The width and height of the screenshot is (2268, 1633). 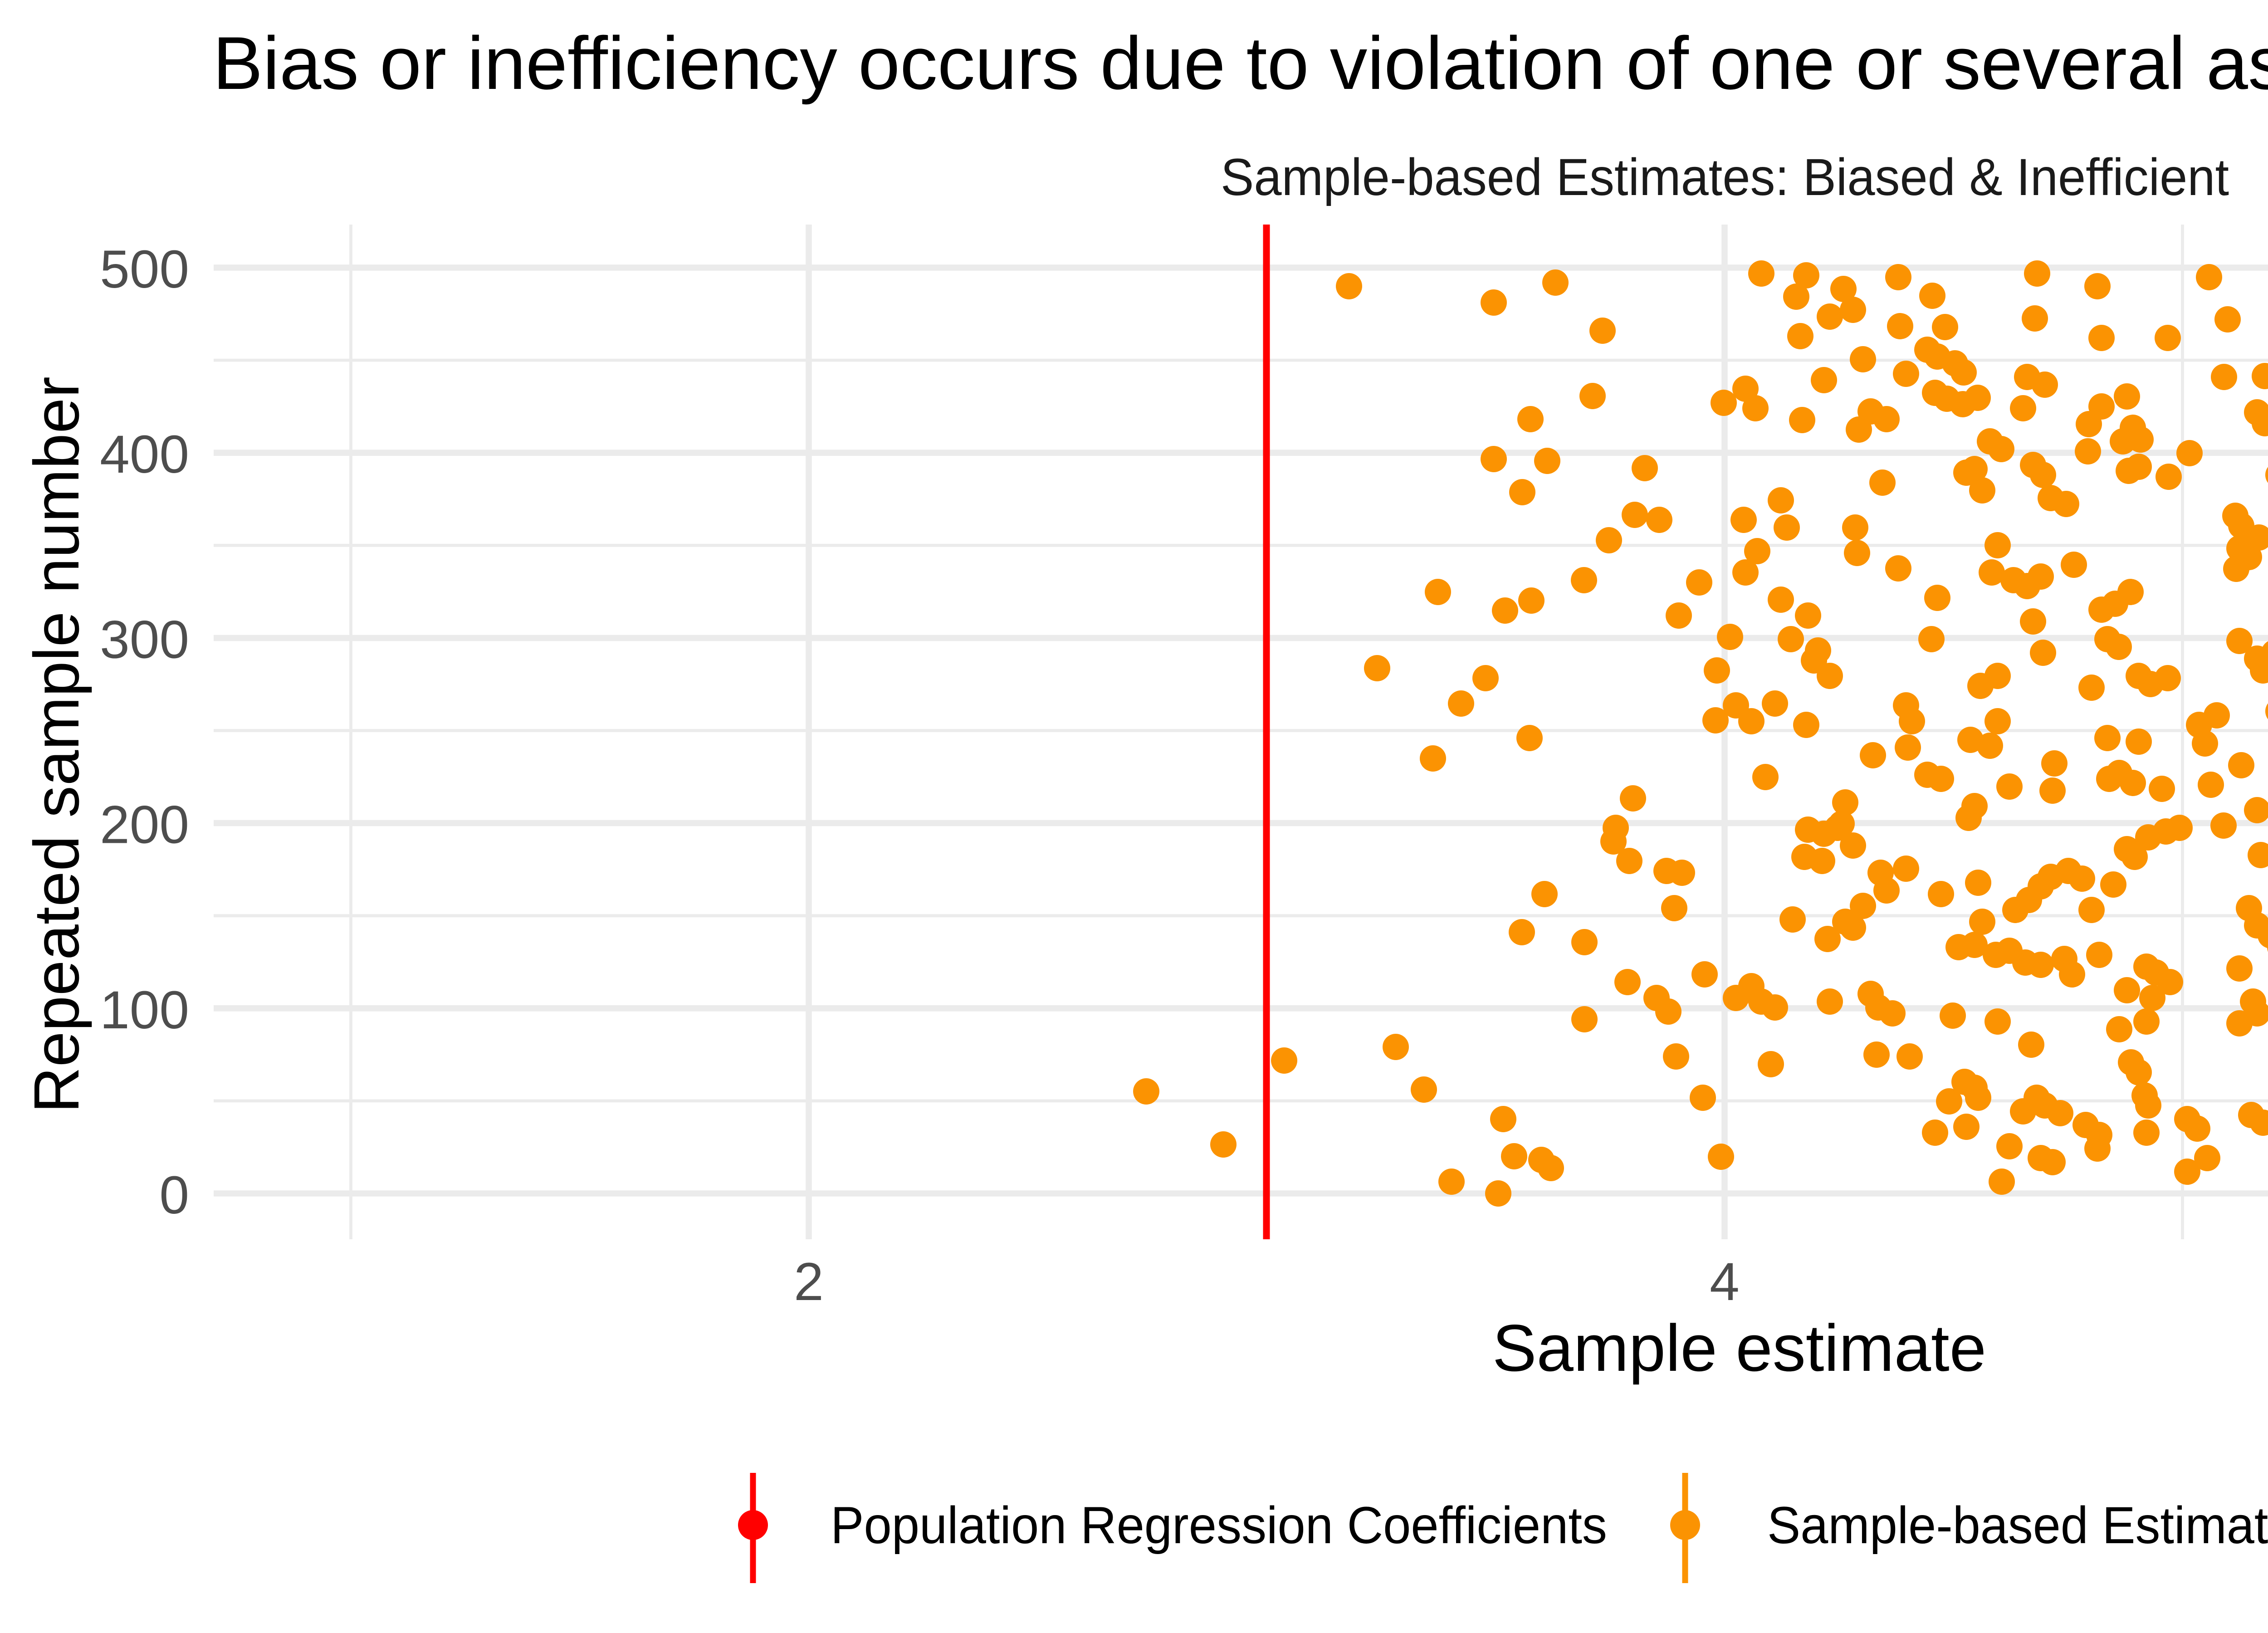 I want to click on svg-text: 4, so click(x=1725, y=1282).